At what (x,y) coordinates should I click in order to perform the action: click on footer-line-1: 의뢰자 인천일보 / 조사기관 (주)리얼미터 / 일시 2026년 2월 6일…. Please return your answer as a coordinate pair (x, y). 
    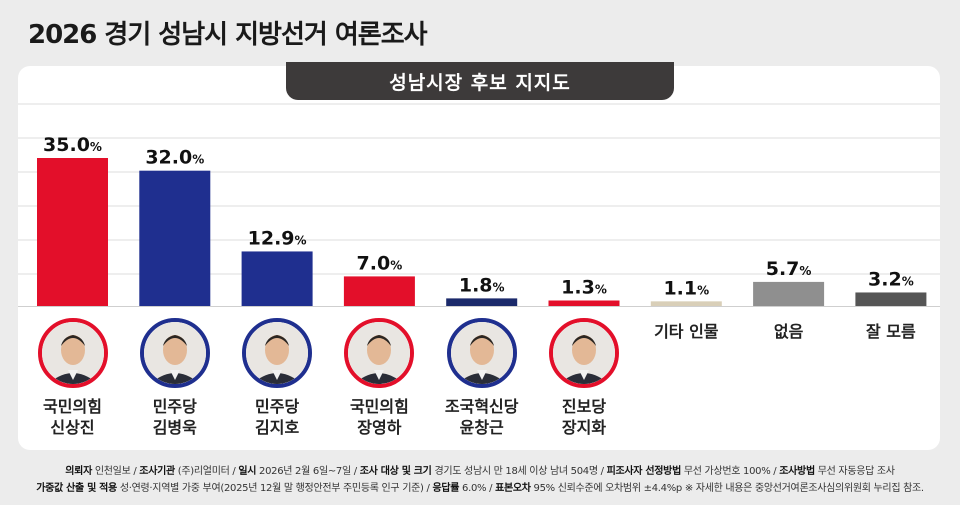
    Looking at the image, I should click on (480, 471).